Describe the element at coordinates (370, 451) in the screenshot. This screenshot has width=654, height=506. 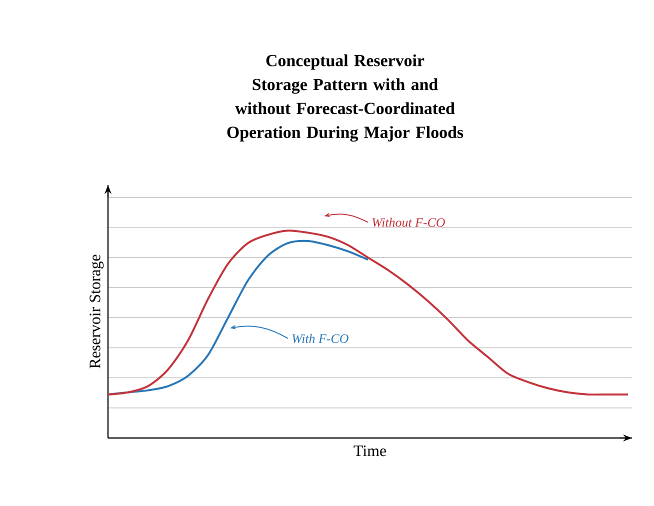
I see `x-axis-title: Time` at that location.